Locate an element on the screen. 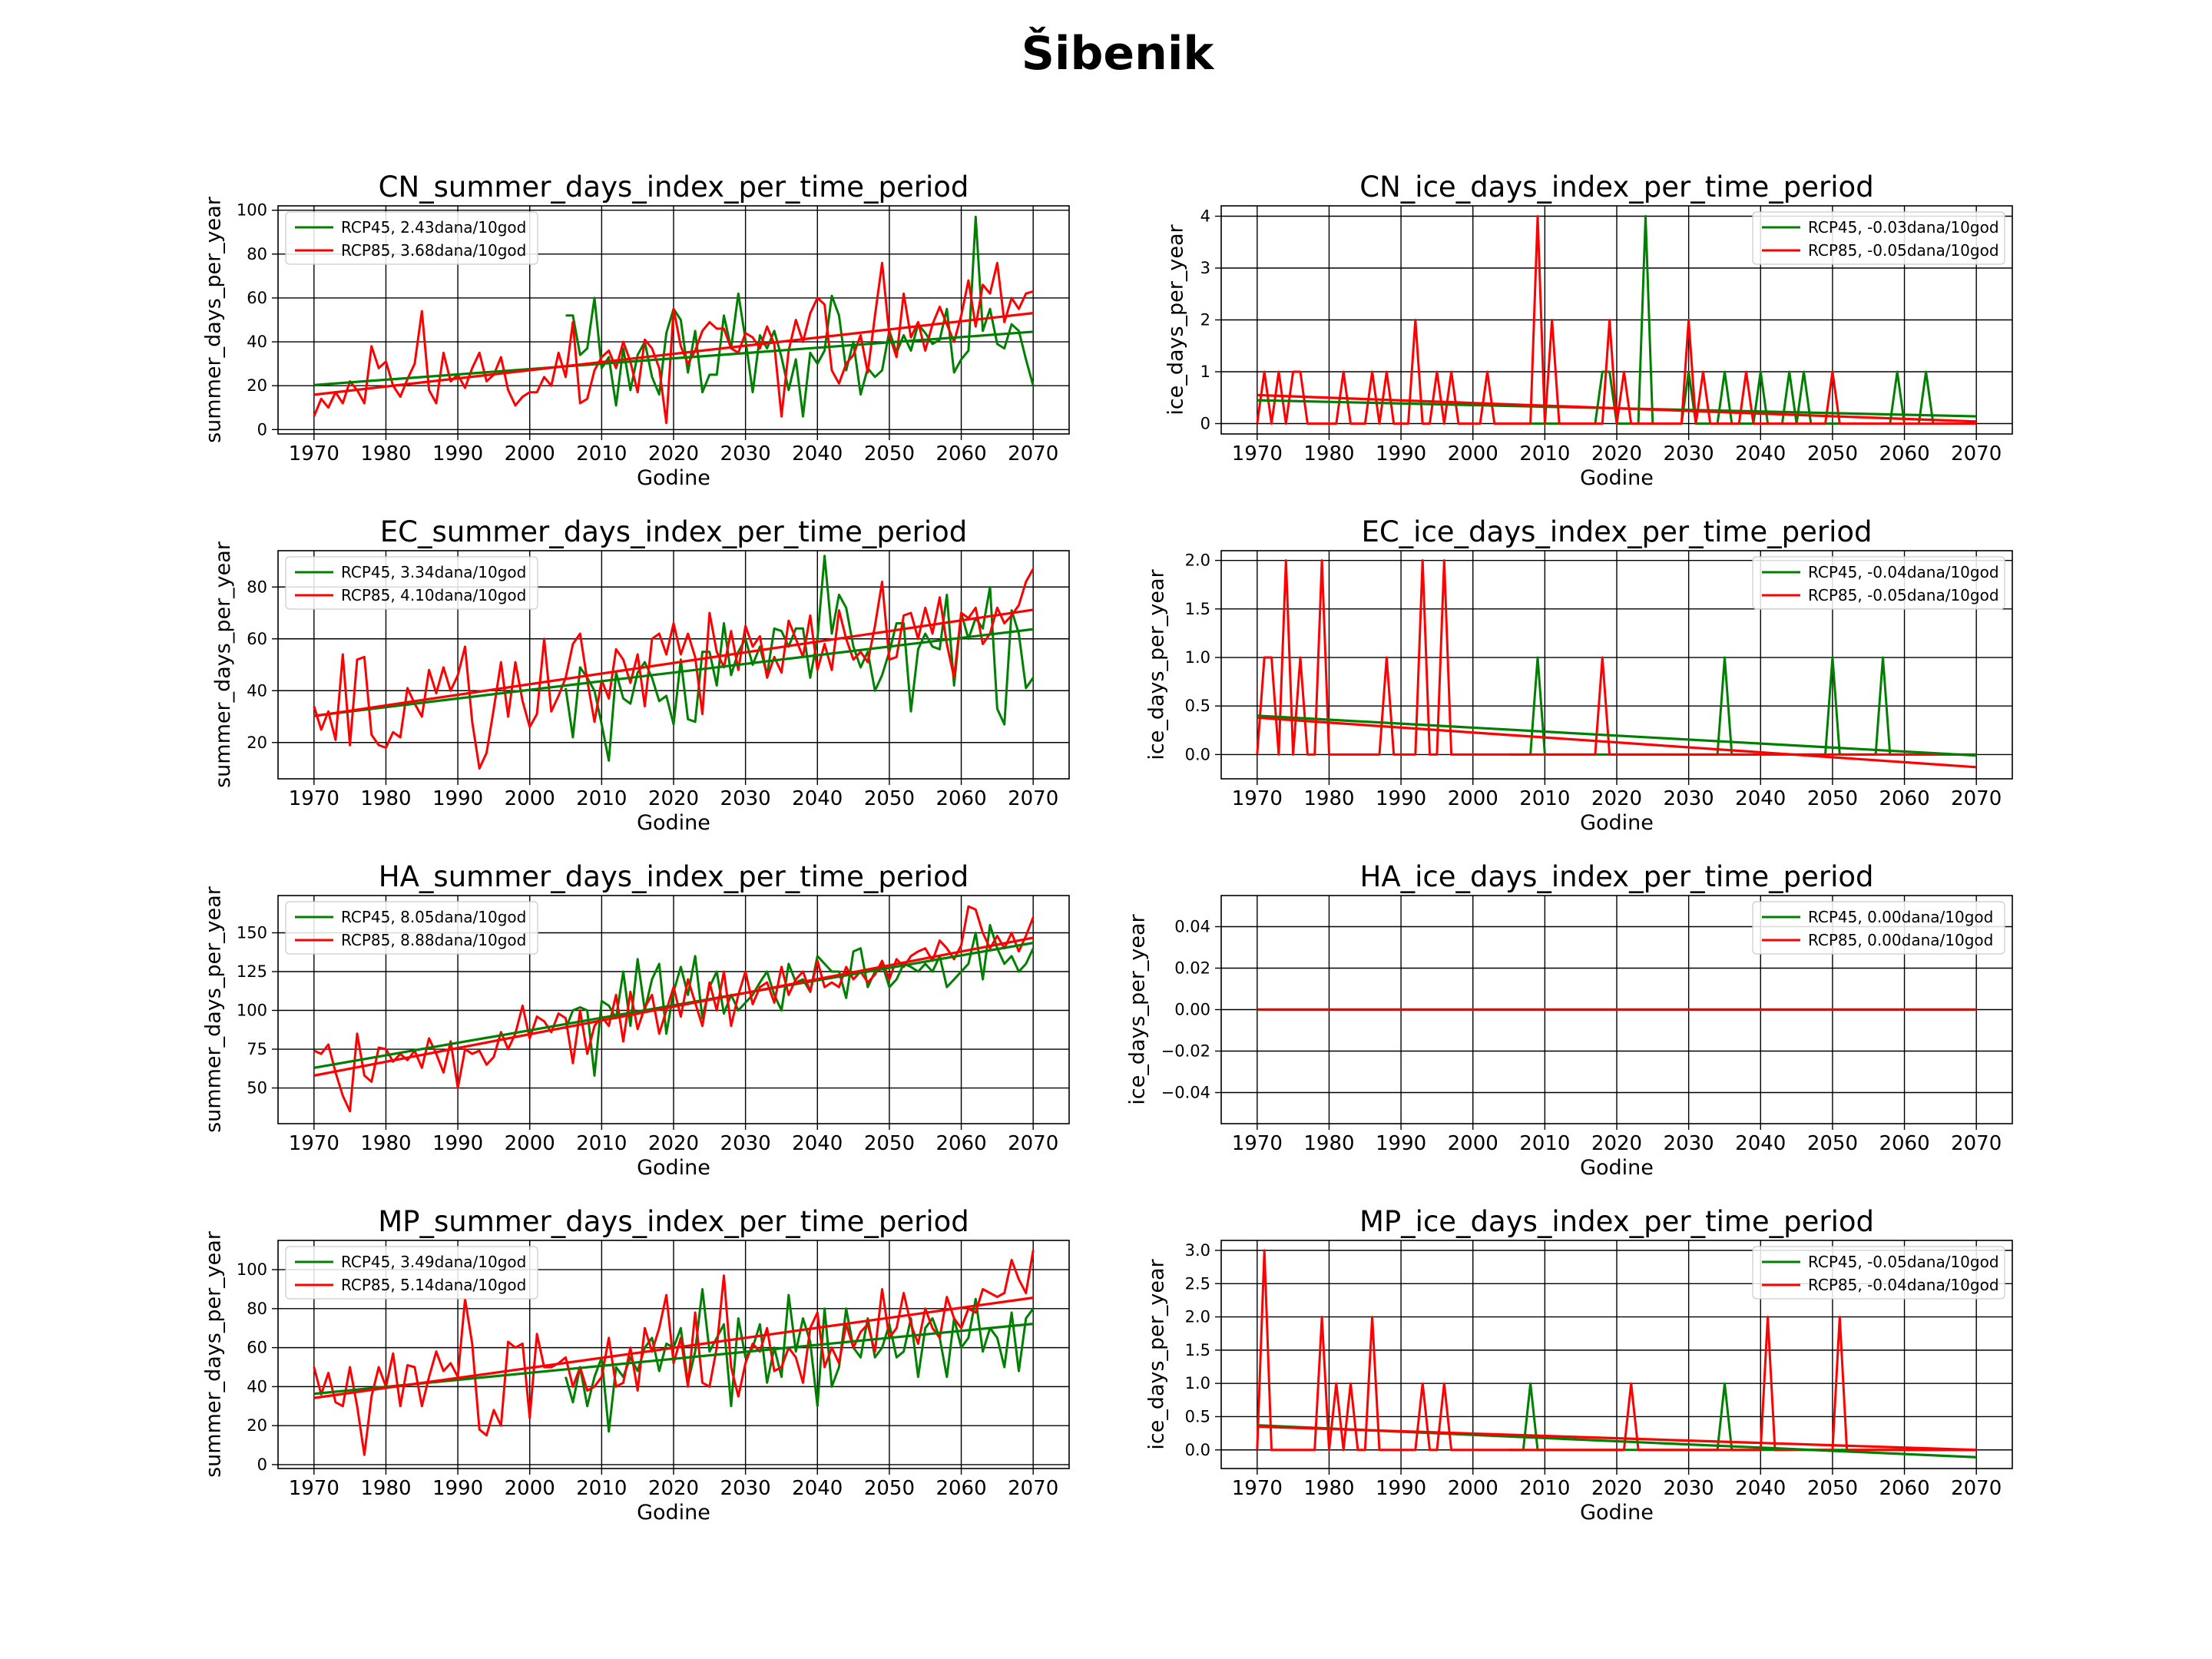  chart-title: CN_summer_days_index_per_time_period is located at coordinates (674, 188).